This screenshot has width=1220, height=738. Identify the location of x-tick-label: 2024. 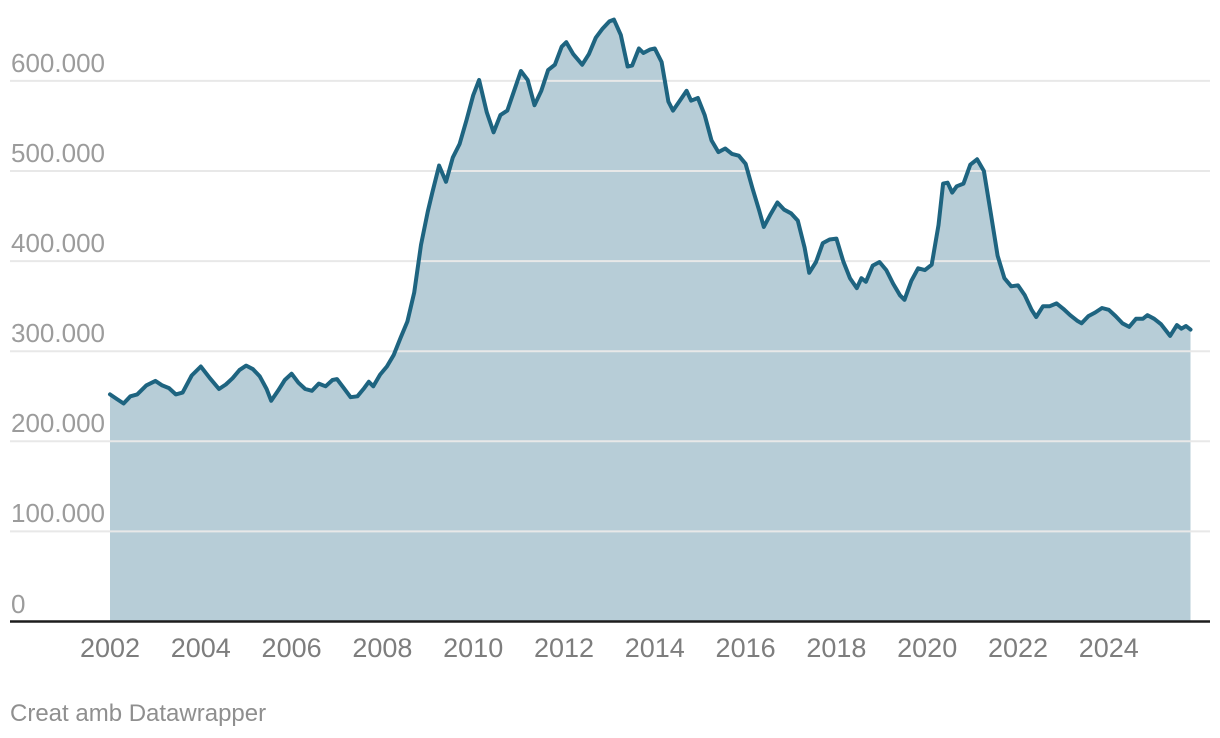
(1108, 648).